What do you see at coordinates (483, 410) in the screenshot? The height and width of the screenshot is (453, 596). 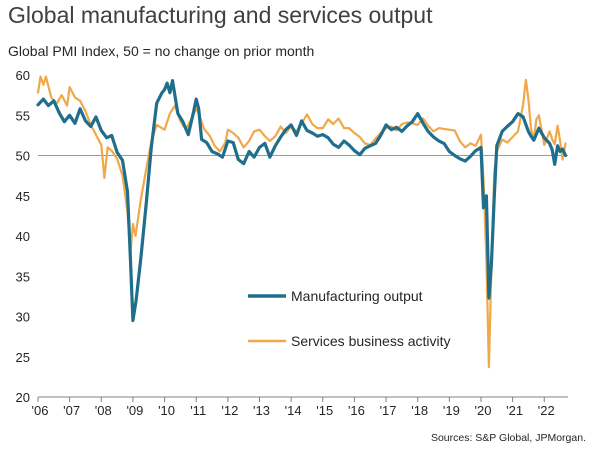 I see `x-tick-label: '20` at bounding box center [483, 410].